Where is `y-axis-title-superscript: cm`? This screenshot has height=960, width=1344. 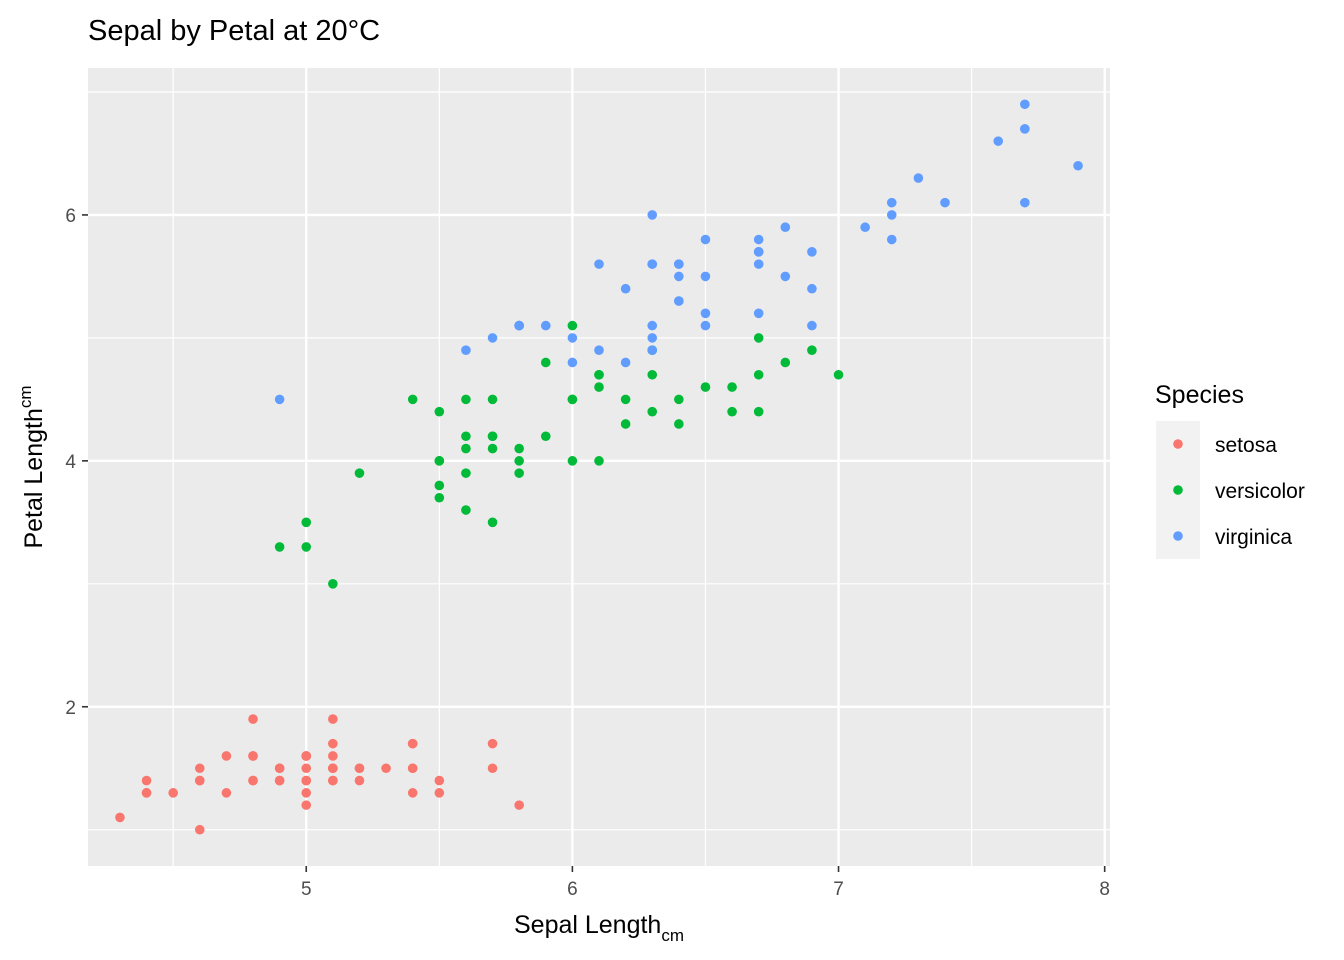 y-axis-title-superscript: cm is located at coordinates (25, 396).